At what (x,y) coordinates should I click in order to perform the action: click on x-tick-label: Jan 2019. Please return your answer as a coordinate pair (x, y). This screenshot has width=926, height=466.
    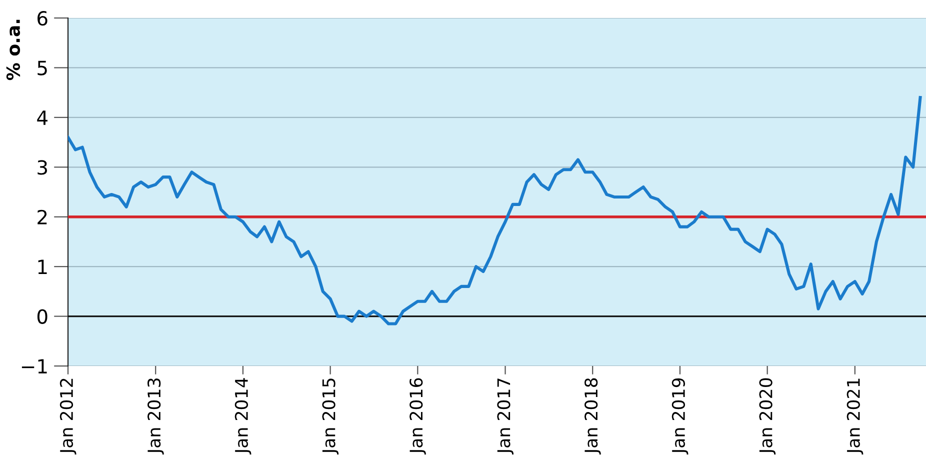
    Looking at the image, I should click on (680, 416).